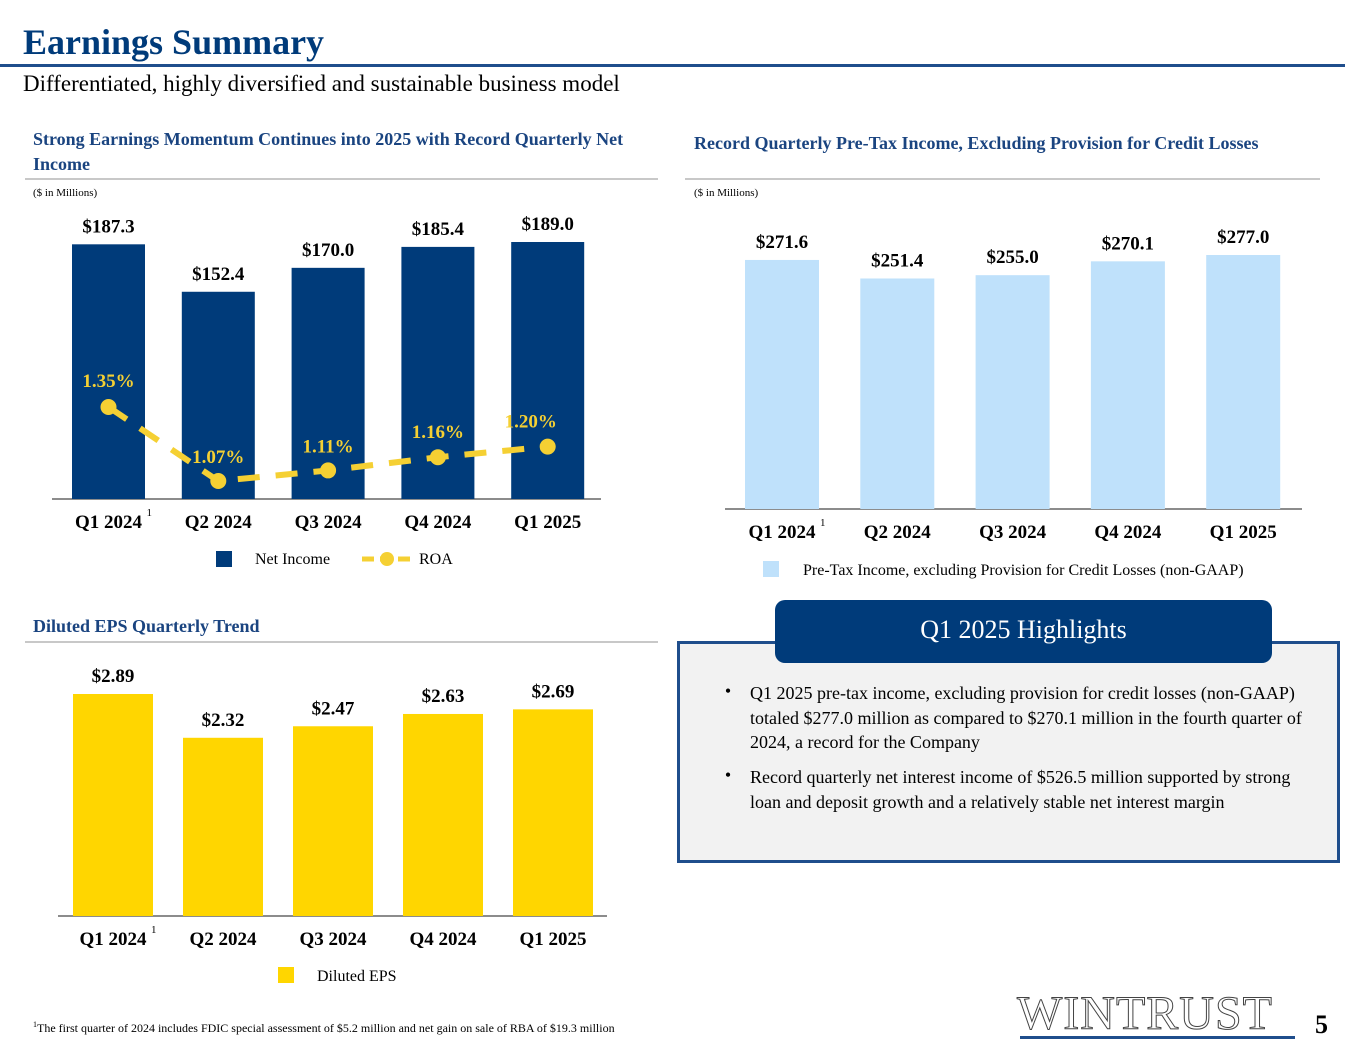 The width and height of the screenshot is (1365, 1055). What do you see at coordinates (897, 260) in the screenshot?
I see `bar-value-label: $251.4` at bounding box center [897, 260].